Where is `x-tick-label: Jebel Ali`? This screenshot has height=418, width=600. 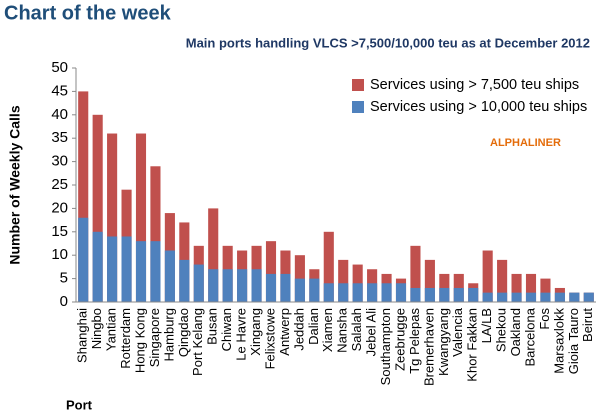
x-tick-label: Jebel Ali is located at coordinates (371, 332).